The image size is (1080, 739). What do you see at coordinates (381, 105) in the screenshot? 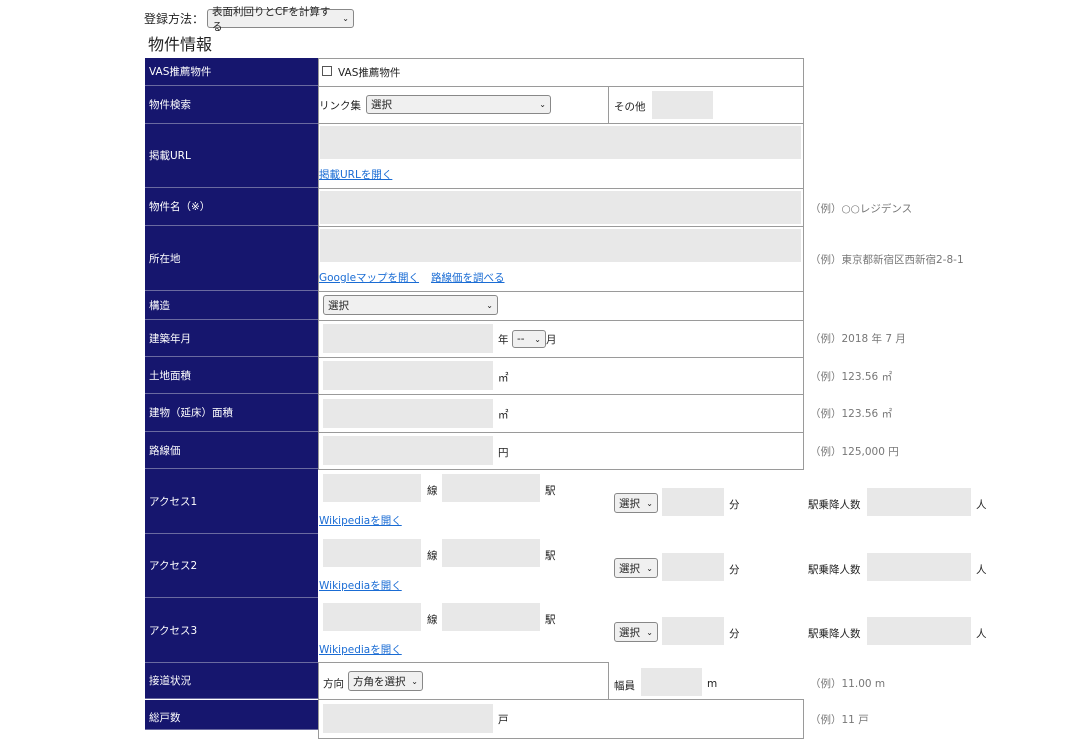
I see `links-value: 選択` at bounding box center [381, 105].